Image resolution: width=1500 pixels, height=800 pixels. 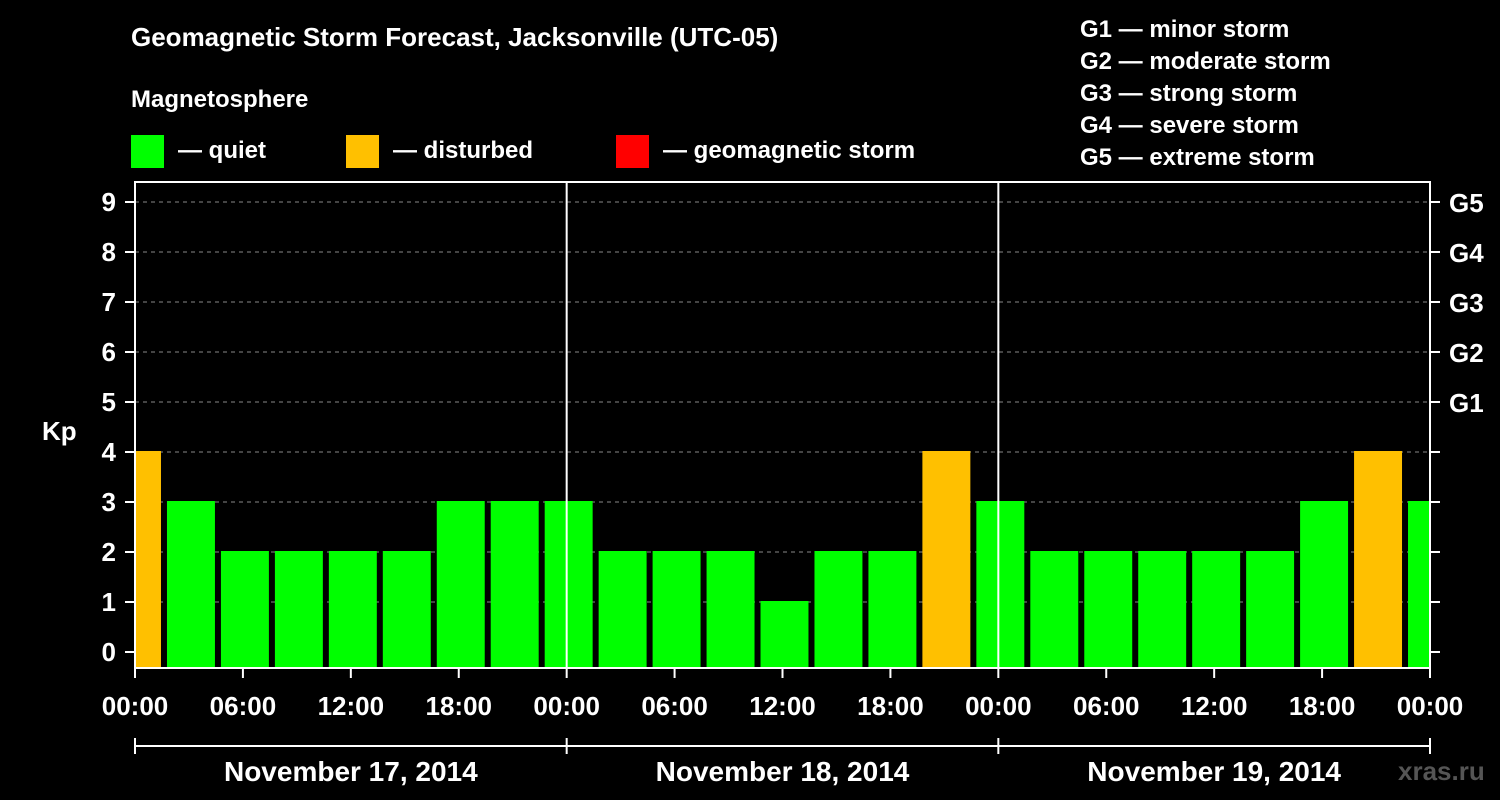 What do you see at coordinates (1189, 93) in the screenshot?
I see `storm-scale-g3: G3 — strong storm` at bounding box center [1189, 93].